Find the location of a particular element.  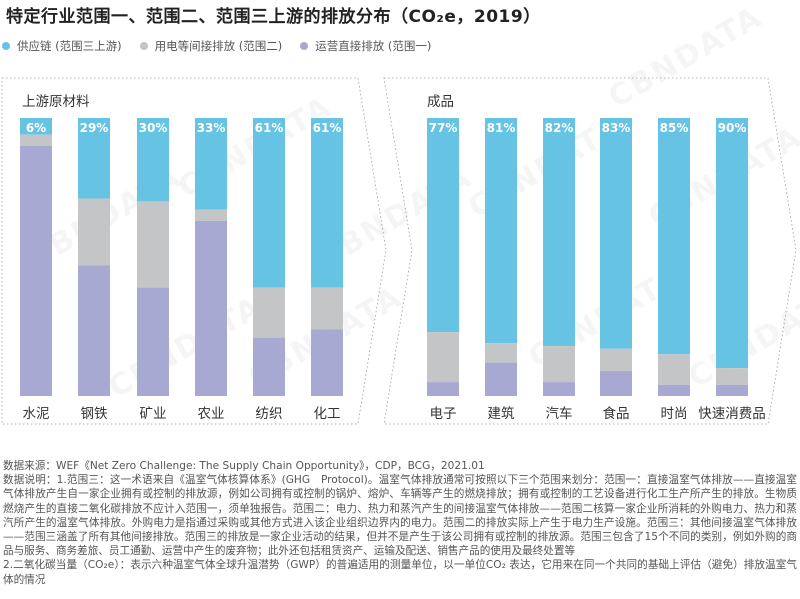

data-label: 82% is located at coordinates (559, 128).